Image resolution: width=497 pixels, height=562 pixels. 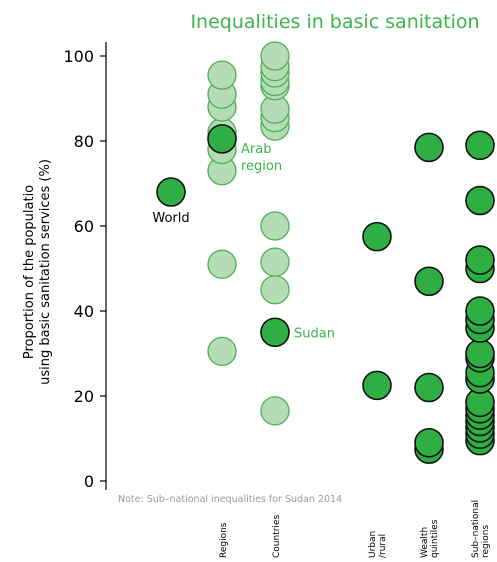 What do you see at coordinates (486, 541) in the screenshot?
I see `x-tick-label-line: regions` at bounding box center [486, 541].